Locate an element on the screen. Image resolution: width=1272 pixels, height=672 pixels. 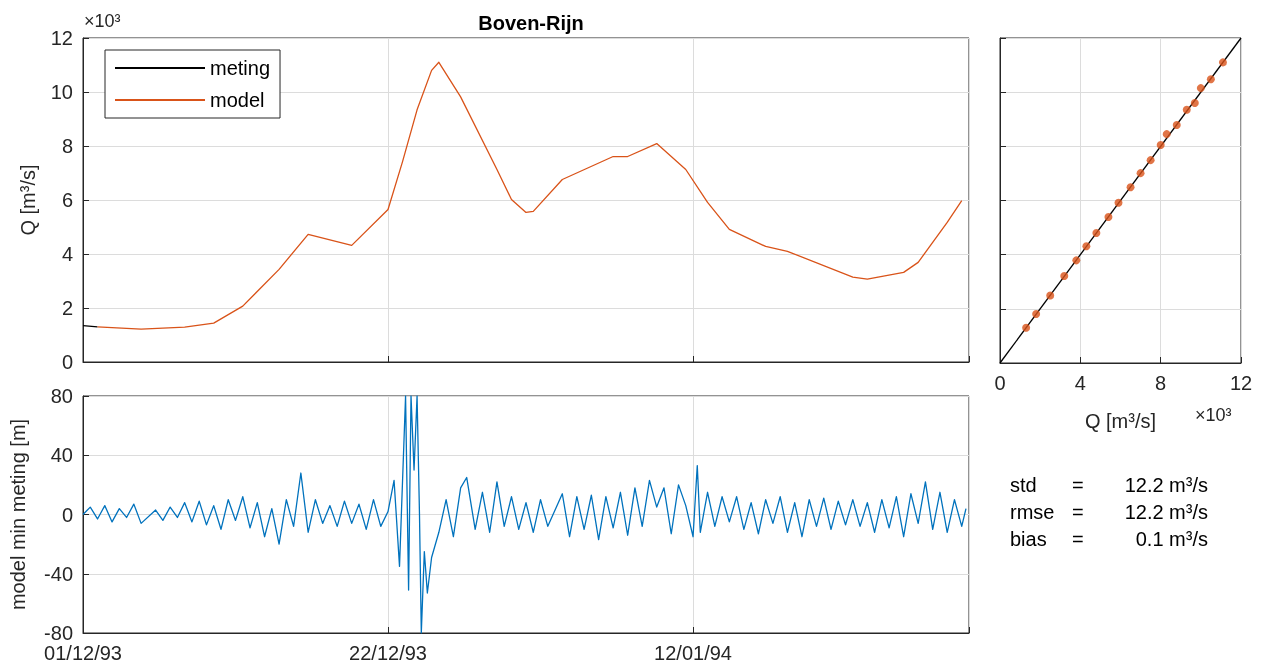
text: std = 12.2 m³/s is located at coordinates (1109, 485).